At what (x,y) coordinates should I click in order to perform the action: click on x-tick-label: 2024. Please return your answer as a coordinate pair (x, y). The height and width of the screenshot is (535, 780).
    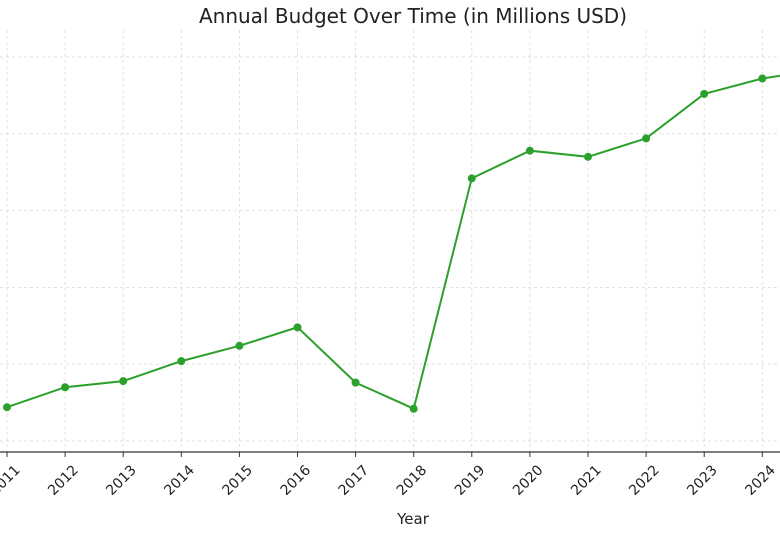
    Looking at the image, I should click on (760, 480).